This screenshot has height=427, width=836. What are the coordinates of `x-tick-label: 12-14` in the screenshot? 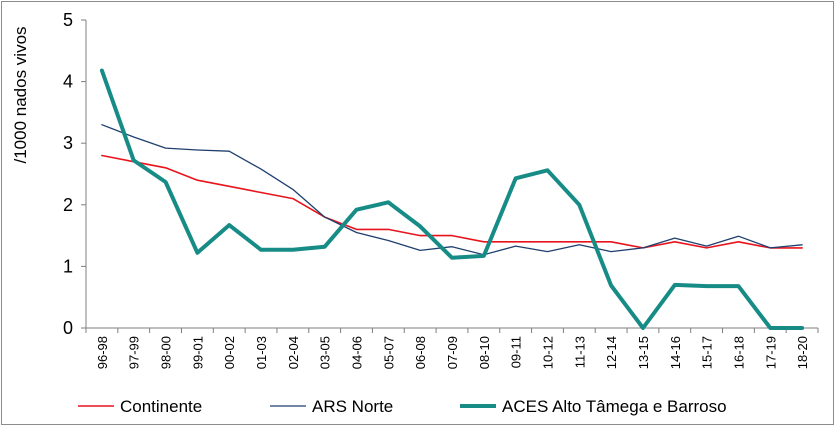 It's located at (611, 352).